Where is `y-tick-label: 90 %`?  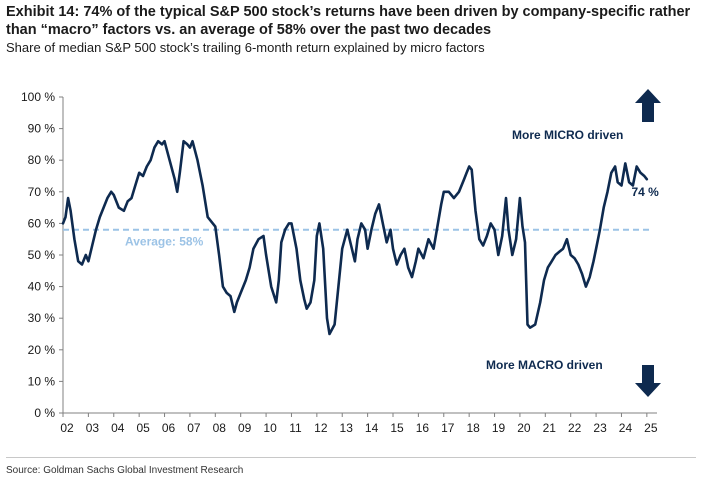 y-tick-label: 90 % is located at coordinates (42, 129).